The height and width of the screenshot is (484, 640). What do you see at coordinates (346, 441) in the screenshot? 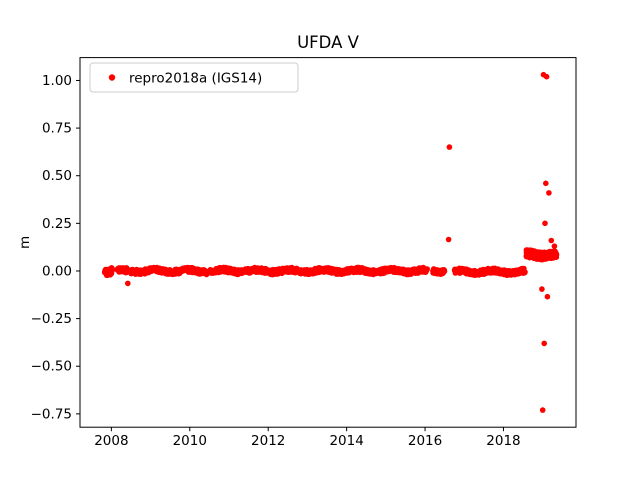
I see `x-tick-label: 2014` at bounding box center [346, 441].